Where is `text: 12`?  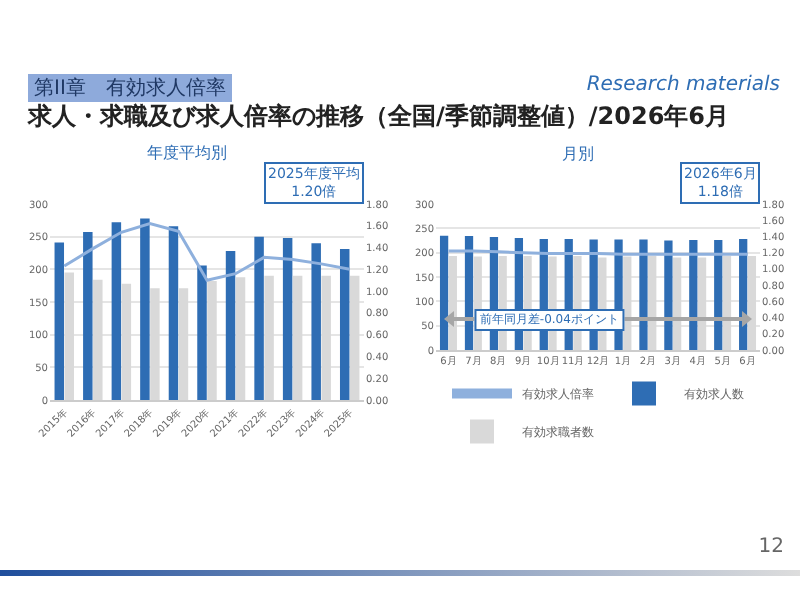
text: 12 is located at coordinates (771, 547).